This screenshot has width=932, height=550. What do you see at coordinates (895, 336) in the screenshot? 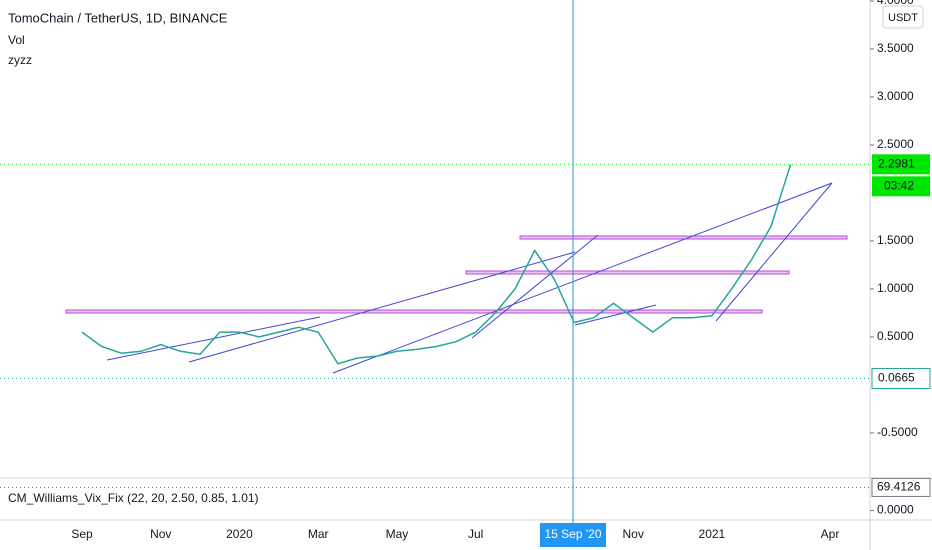
I see `y-tick-label: 0.5000` at bounding box center [895, 336].